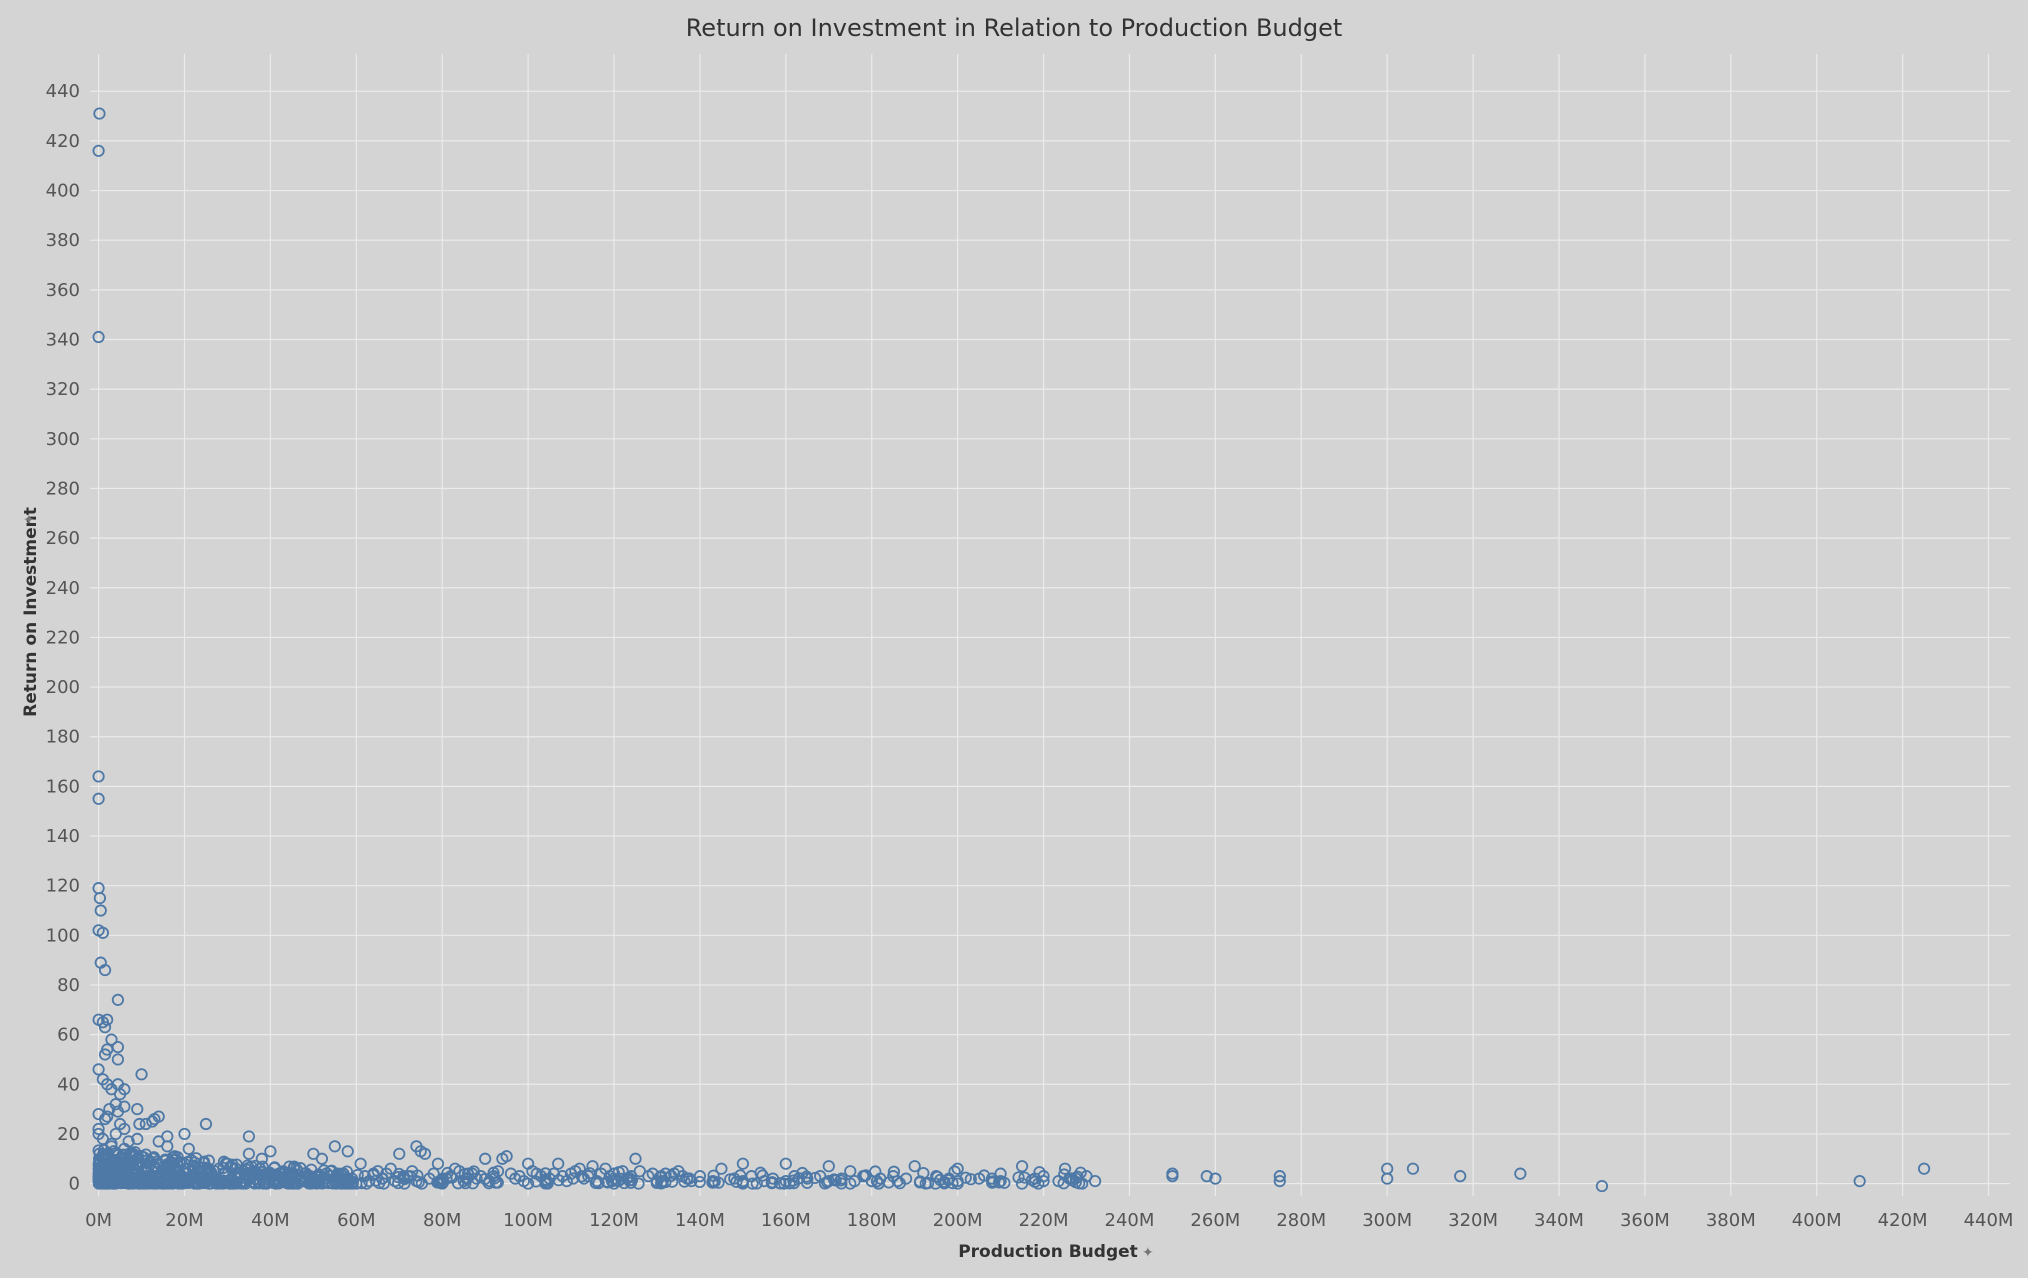  What do you see at coordinates (270, 1220) in the screenshot?
I see `x-tick-label: 40M` at bounding box center [270, 1220].